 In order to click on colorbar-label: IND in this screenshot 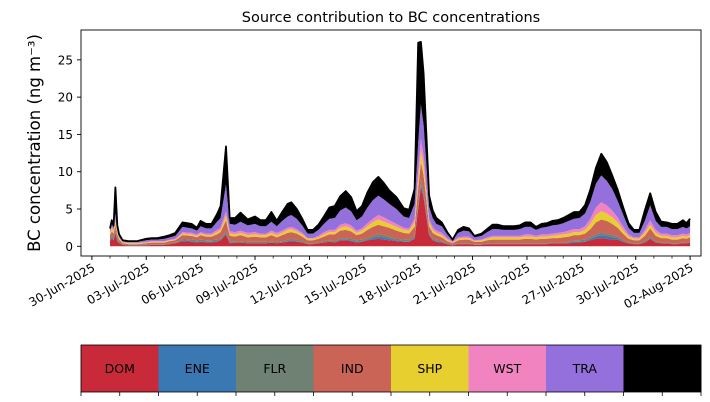, I will do `click(352, 368)`.